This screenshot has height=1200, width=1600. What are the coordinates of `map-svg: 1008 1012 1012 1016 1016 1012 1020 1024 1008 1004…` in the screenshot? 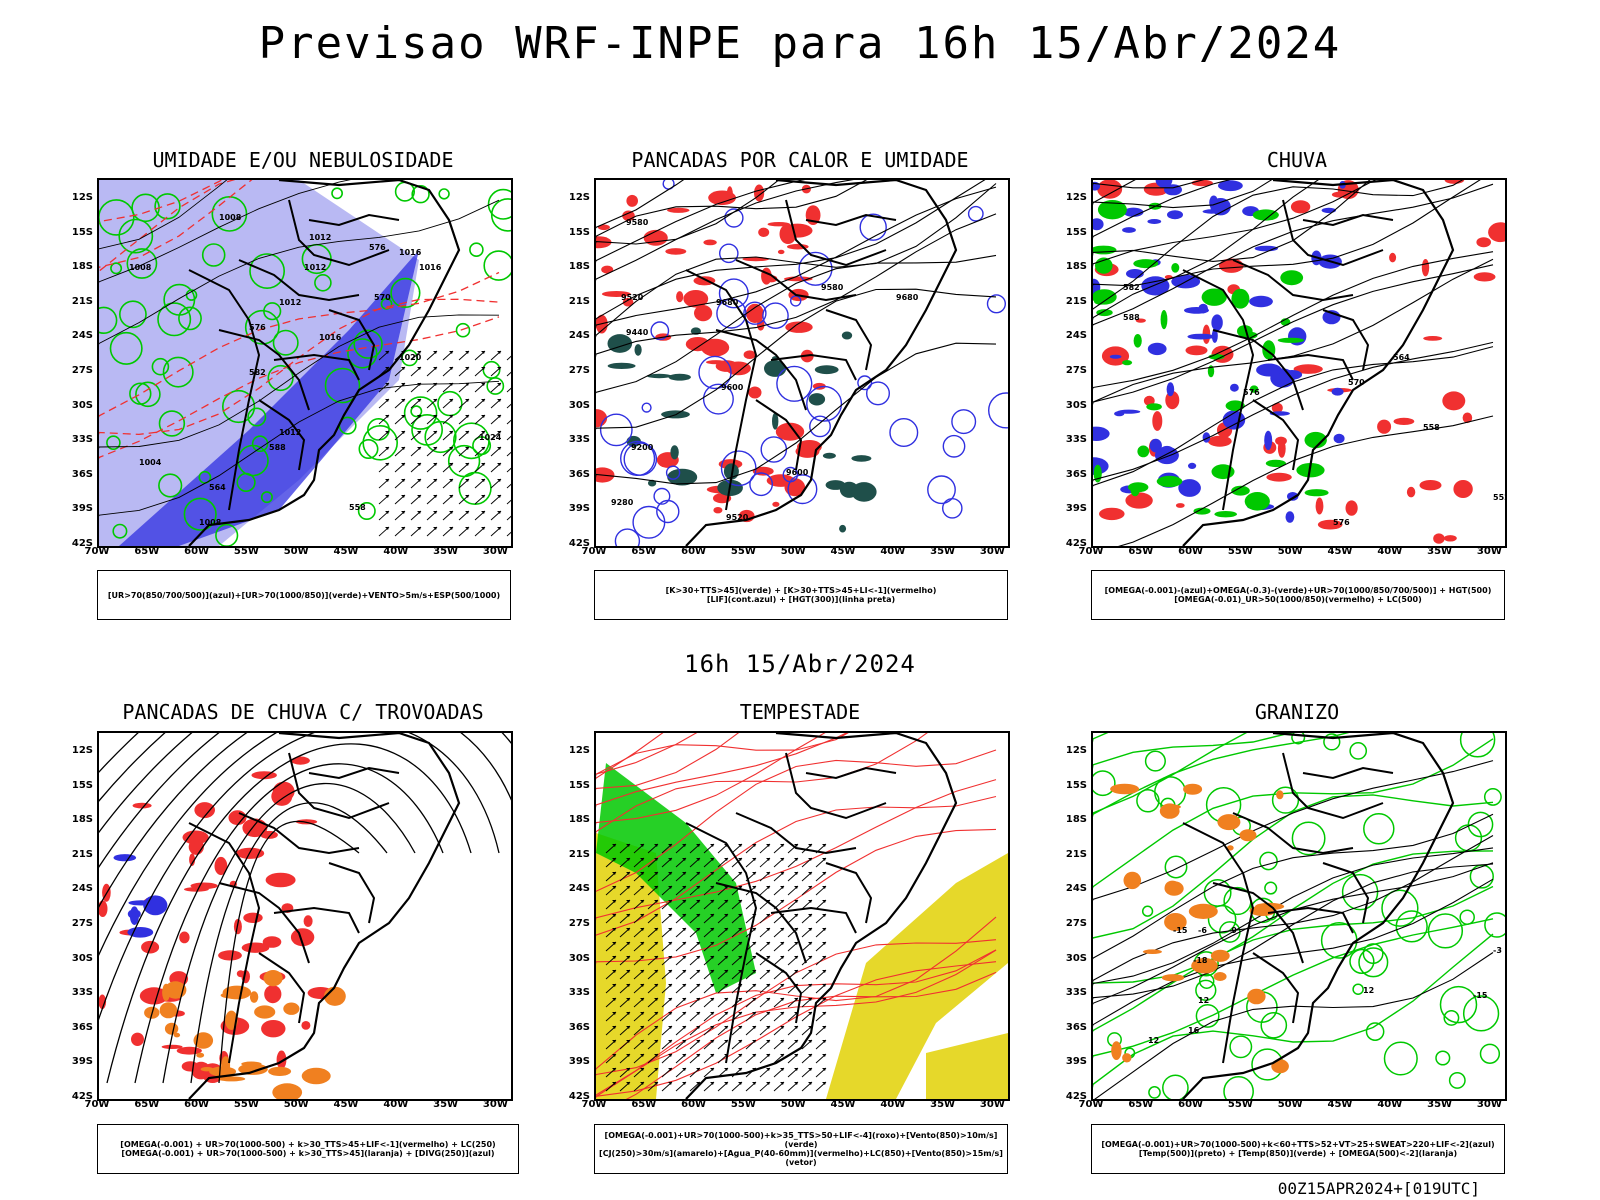 It's located at (305, 363).